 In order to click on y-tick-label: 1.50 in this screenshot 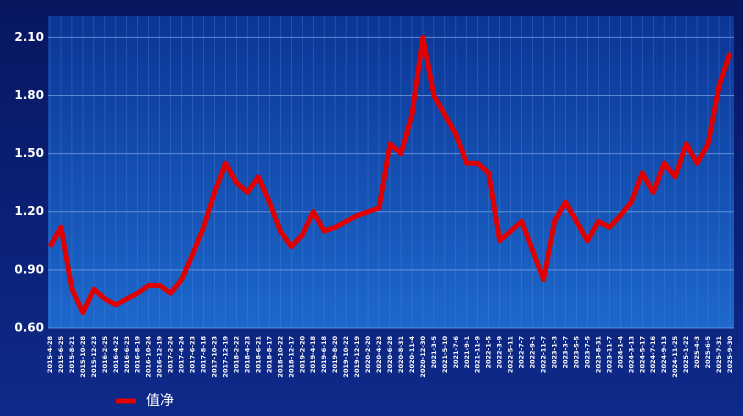, I will do `click(29, 153)`.